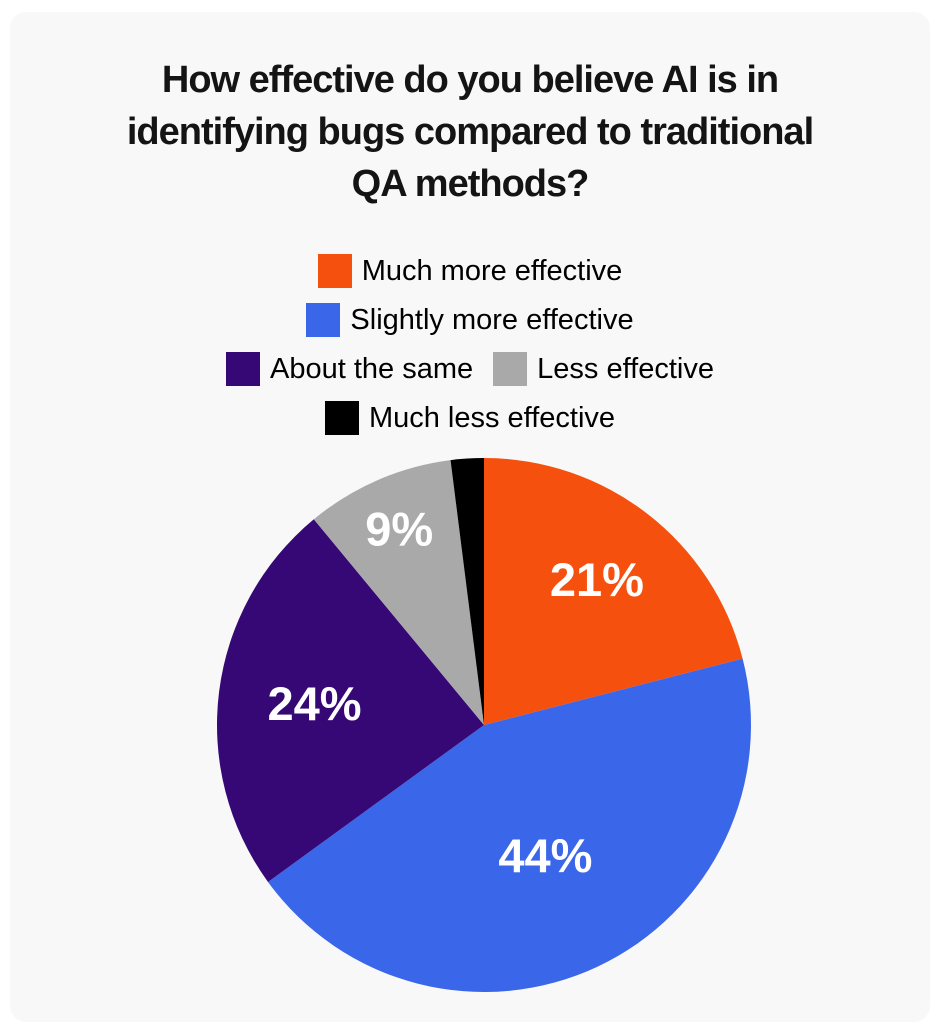 Image resolution: width=940 pixels, height=1032 pixels. What do you see at coordinates (243, 369) in the screenshot?
I see `legend-swatch-about-the-same-icon` at bounding box center [243, 369].